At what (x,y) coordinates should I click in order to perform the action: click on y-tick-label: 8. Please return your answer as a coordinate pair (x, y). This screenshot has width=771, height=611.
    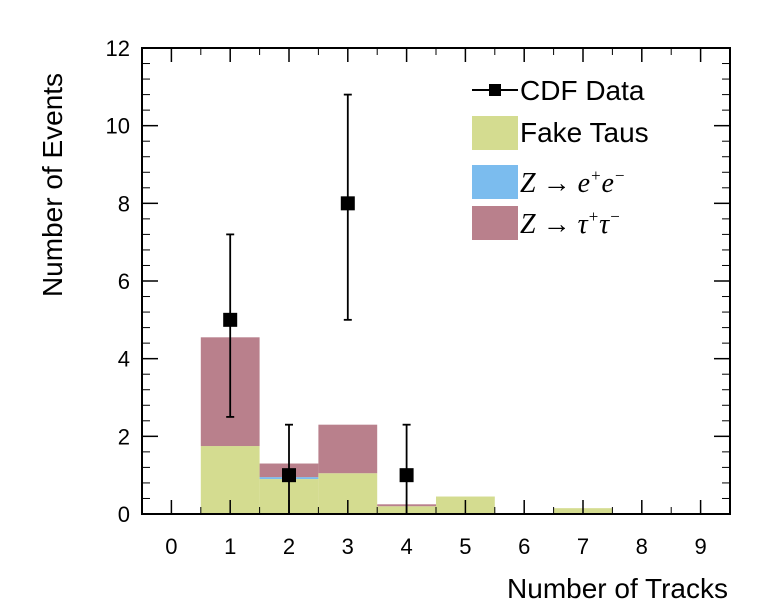
    Looking at the image, I should click on (124, 203).